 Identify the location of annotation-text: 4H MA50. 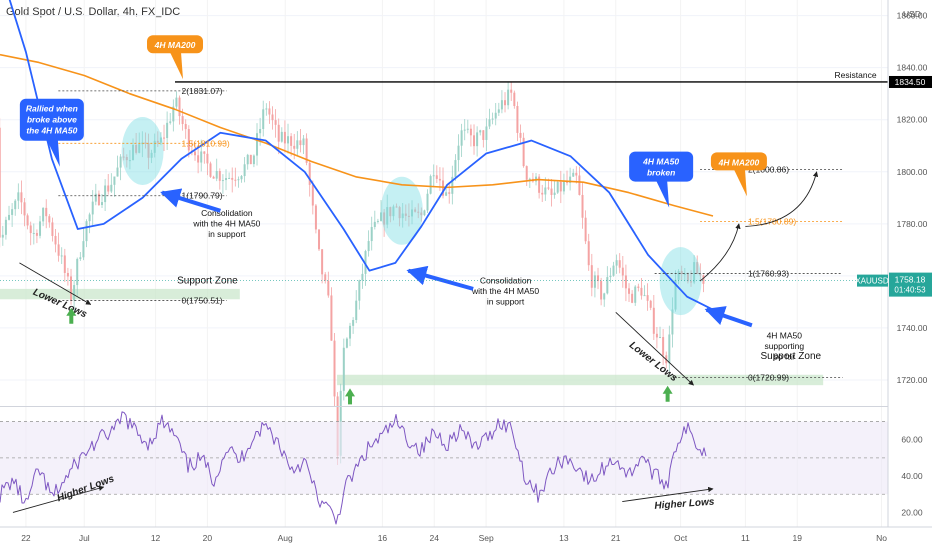
(785, 335).